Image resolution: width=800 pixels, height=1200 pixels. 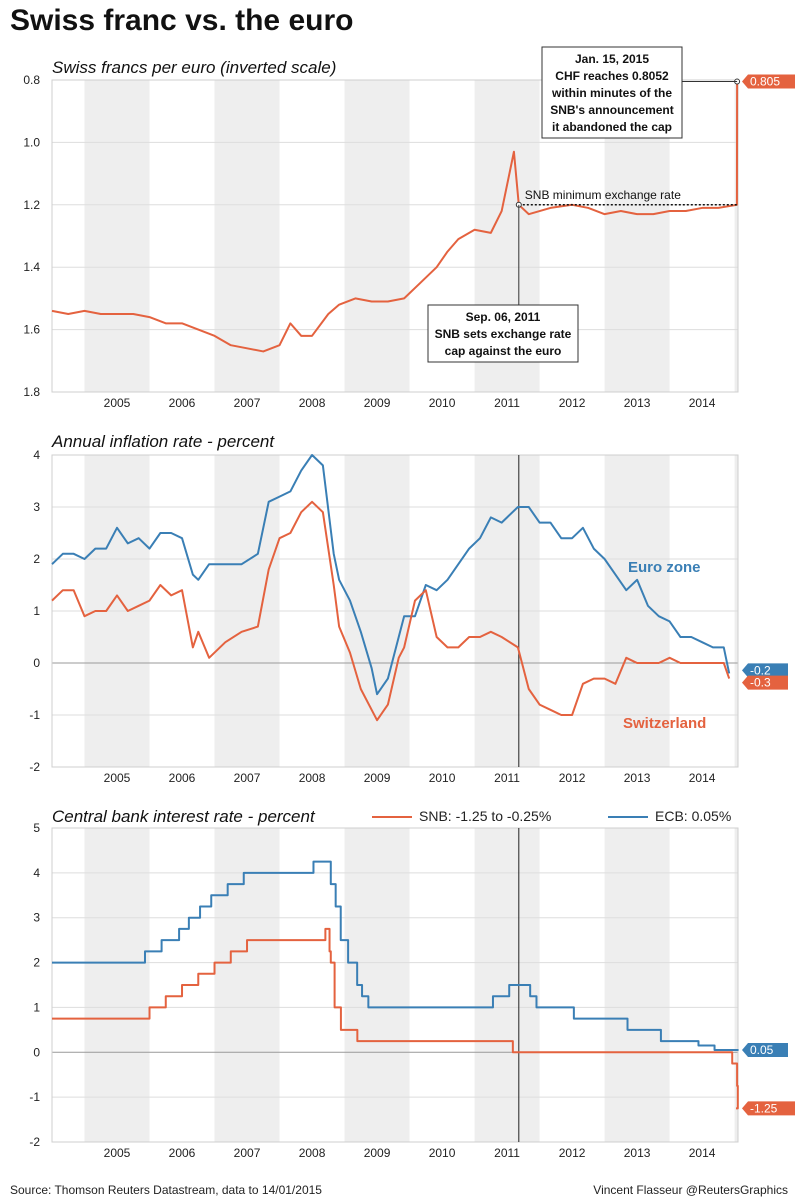 What do you see at coordinates (485, 816) in the screenshot?
I see `legend-label: SNB: -1.25 to -0.25%` at bounding box center [485, 816].